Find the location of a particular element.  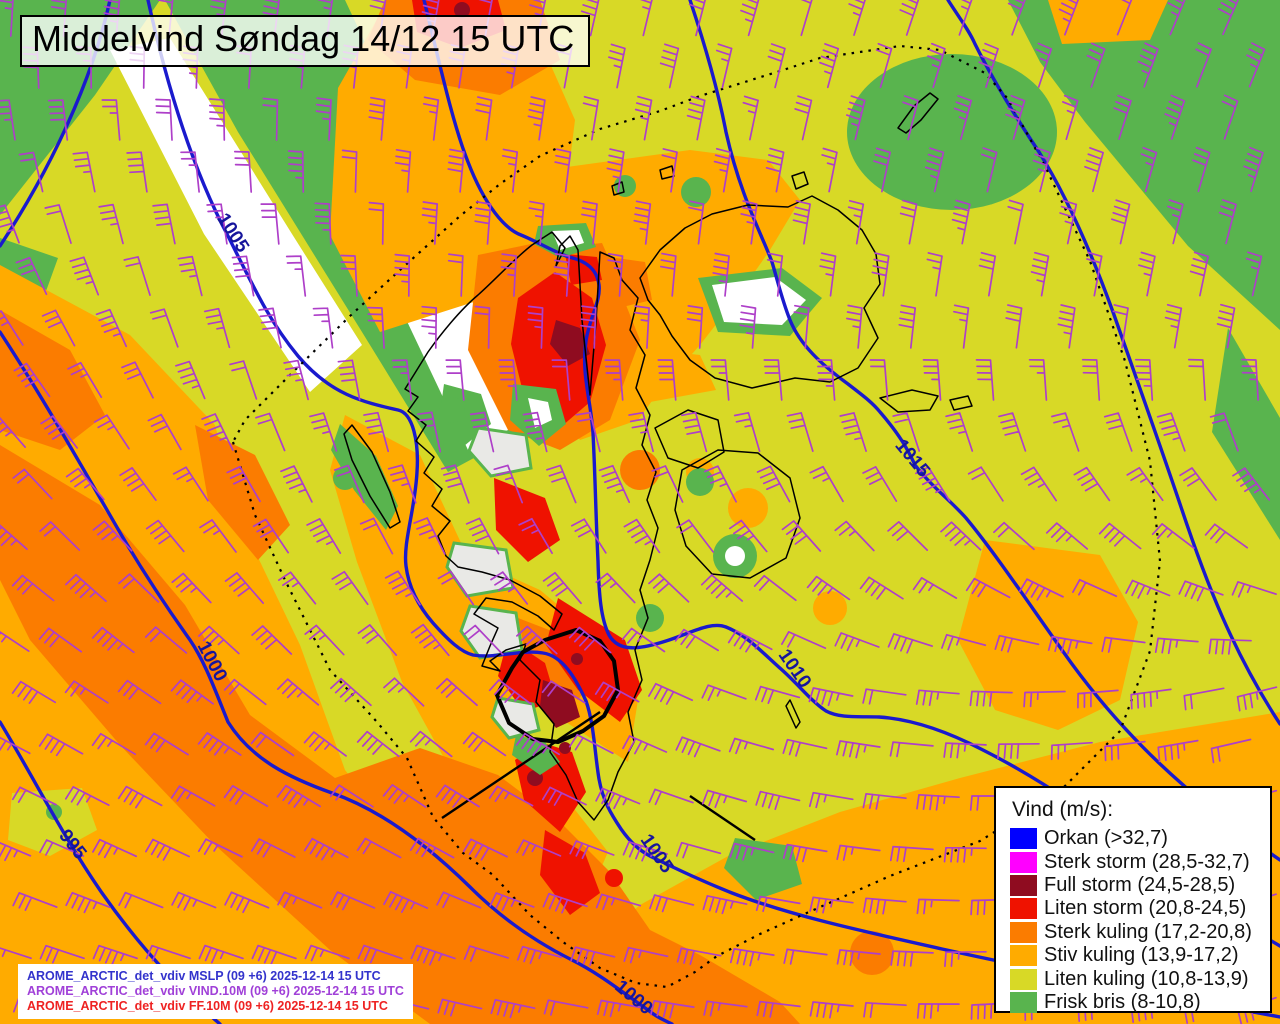

coast-kong-karls-land is located at coordinates (909, 401).